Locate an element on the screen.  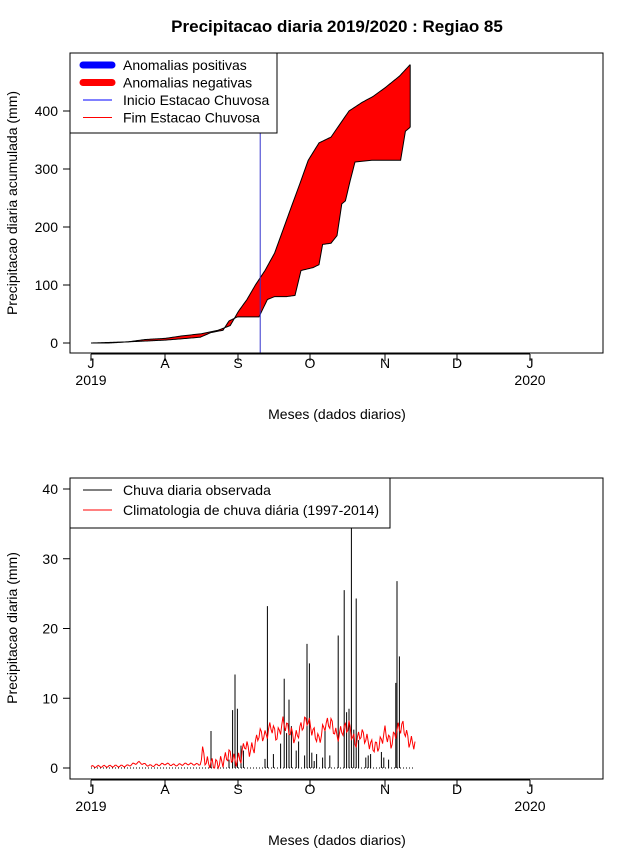
x-axis-label-top: Meses (dados diarios) is located at coordinates (337, 414).